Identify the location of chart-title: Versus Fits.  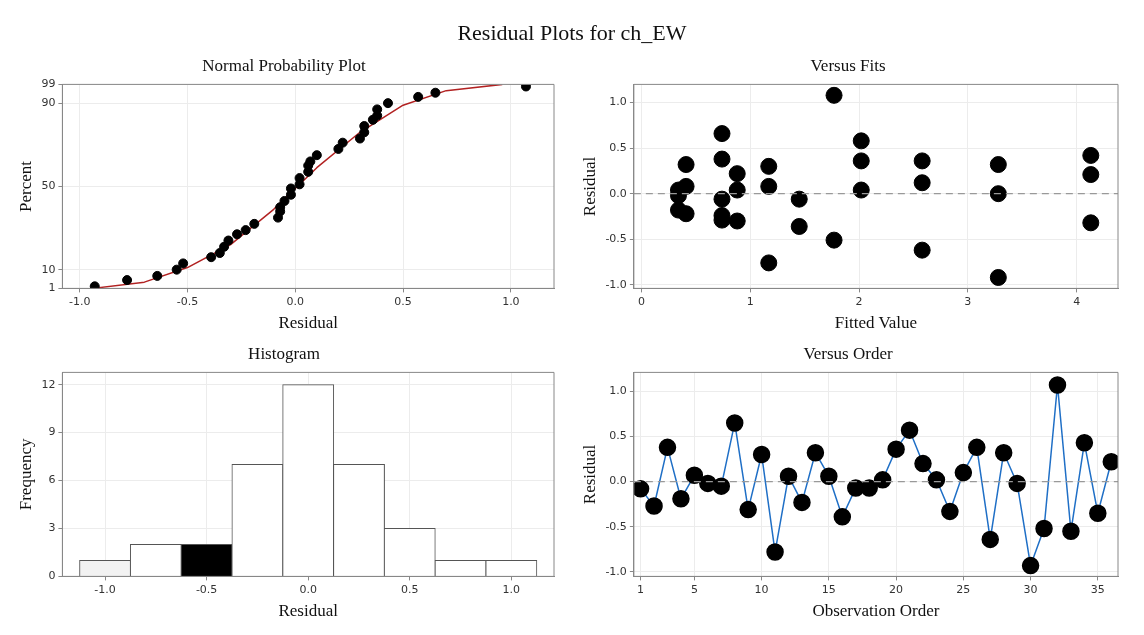
(848, 65).